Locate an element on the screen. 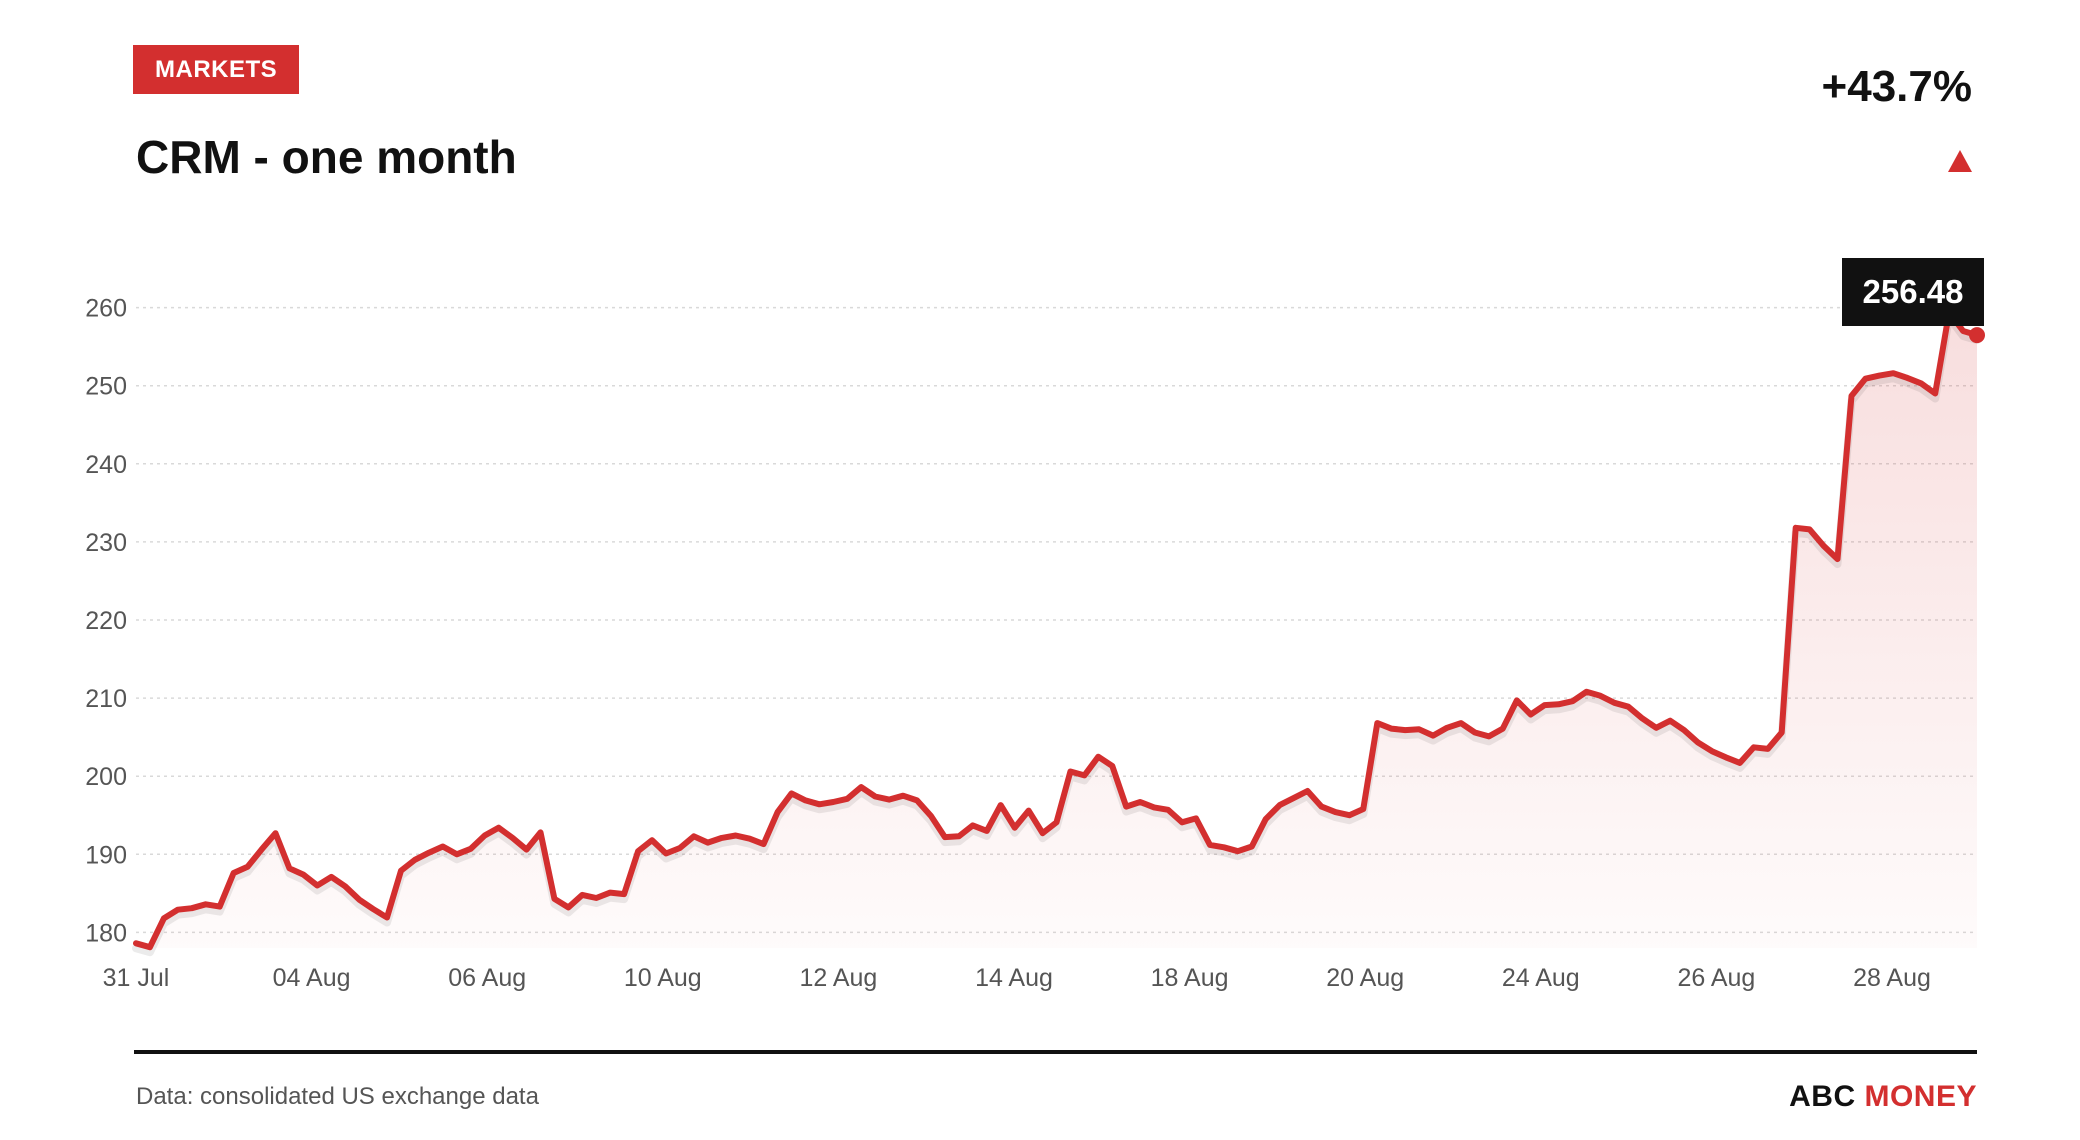  y-tick-label: 250 is located at coordinates (106, 387).